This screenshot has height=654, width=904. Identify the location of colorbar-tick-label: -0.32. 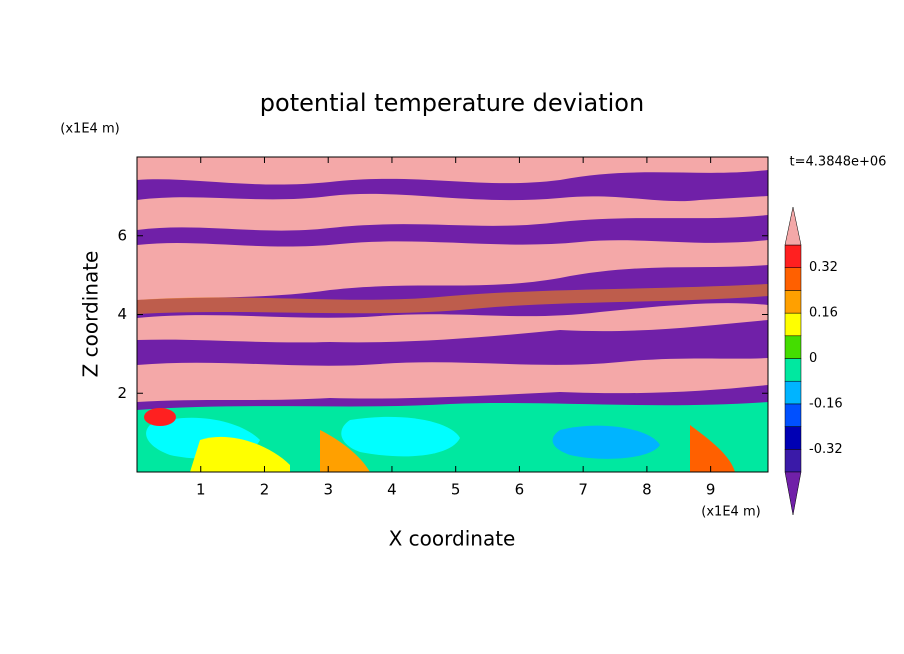
(826, 449).